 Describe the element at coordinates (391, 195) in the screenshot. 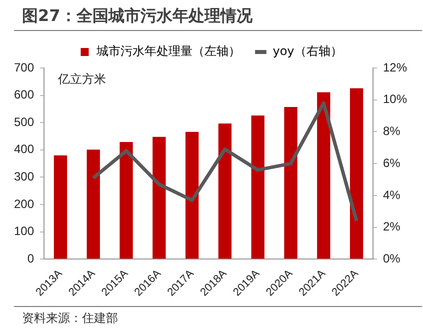

I see `y2-tick-label: 4%` at that location.